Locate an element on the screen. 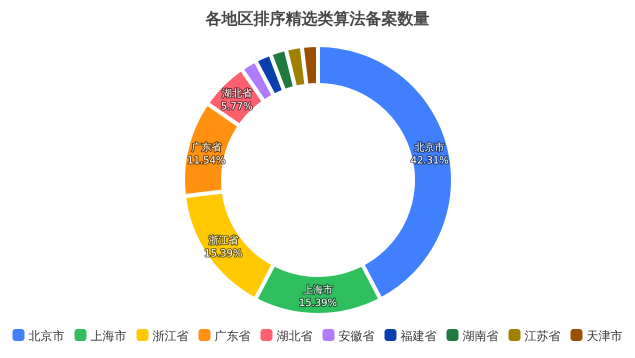  slice-label: 湖北省 is located at coordinates (237, 94).